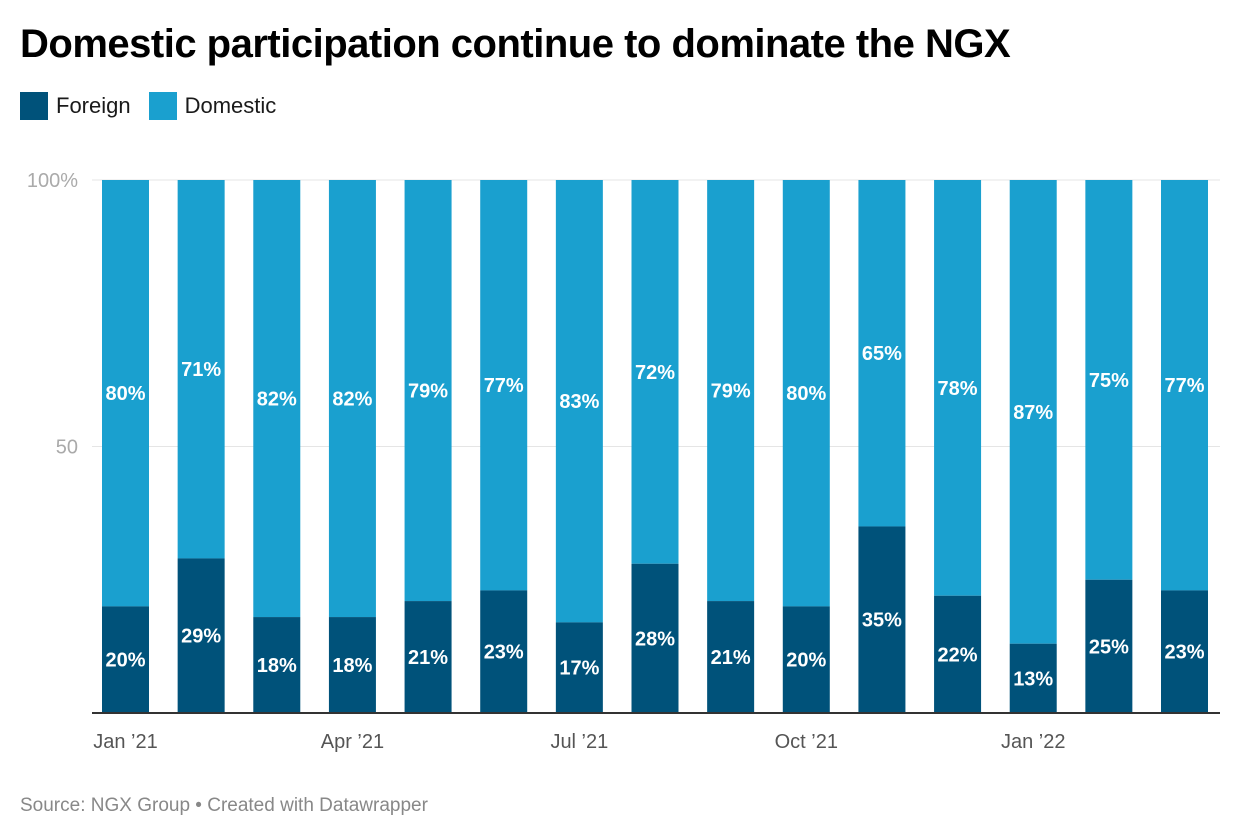 The width and height of the screenshot is (1240, 840). Describe the element at coordinates (579, 742) in the screenshot. I see `x-tick-label: Jul ’21` at that location.